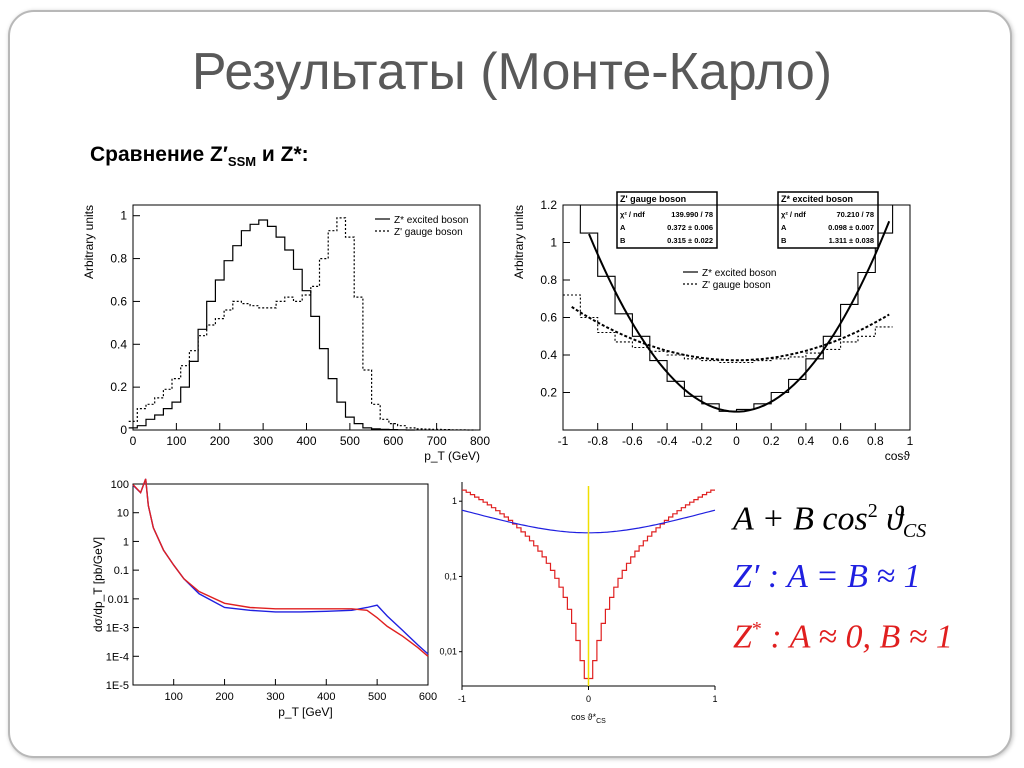 The image size is (1024, 768). What do you see at coordinates (817, 199) in the screenshot?
I see `fit-box-title: Z* excited boson` at bounding box center [817, 199].